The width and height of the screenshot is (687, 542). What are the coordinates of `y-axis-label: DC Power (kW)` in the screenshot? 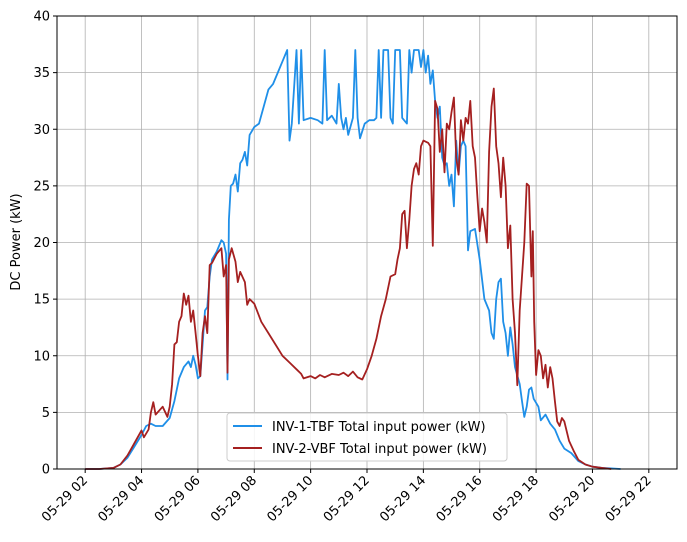 It's located at (16, 241).